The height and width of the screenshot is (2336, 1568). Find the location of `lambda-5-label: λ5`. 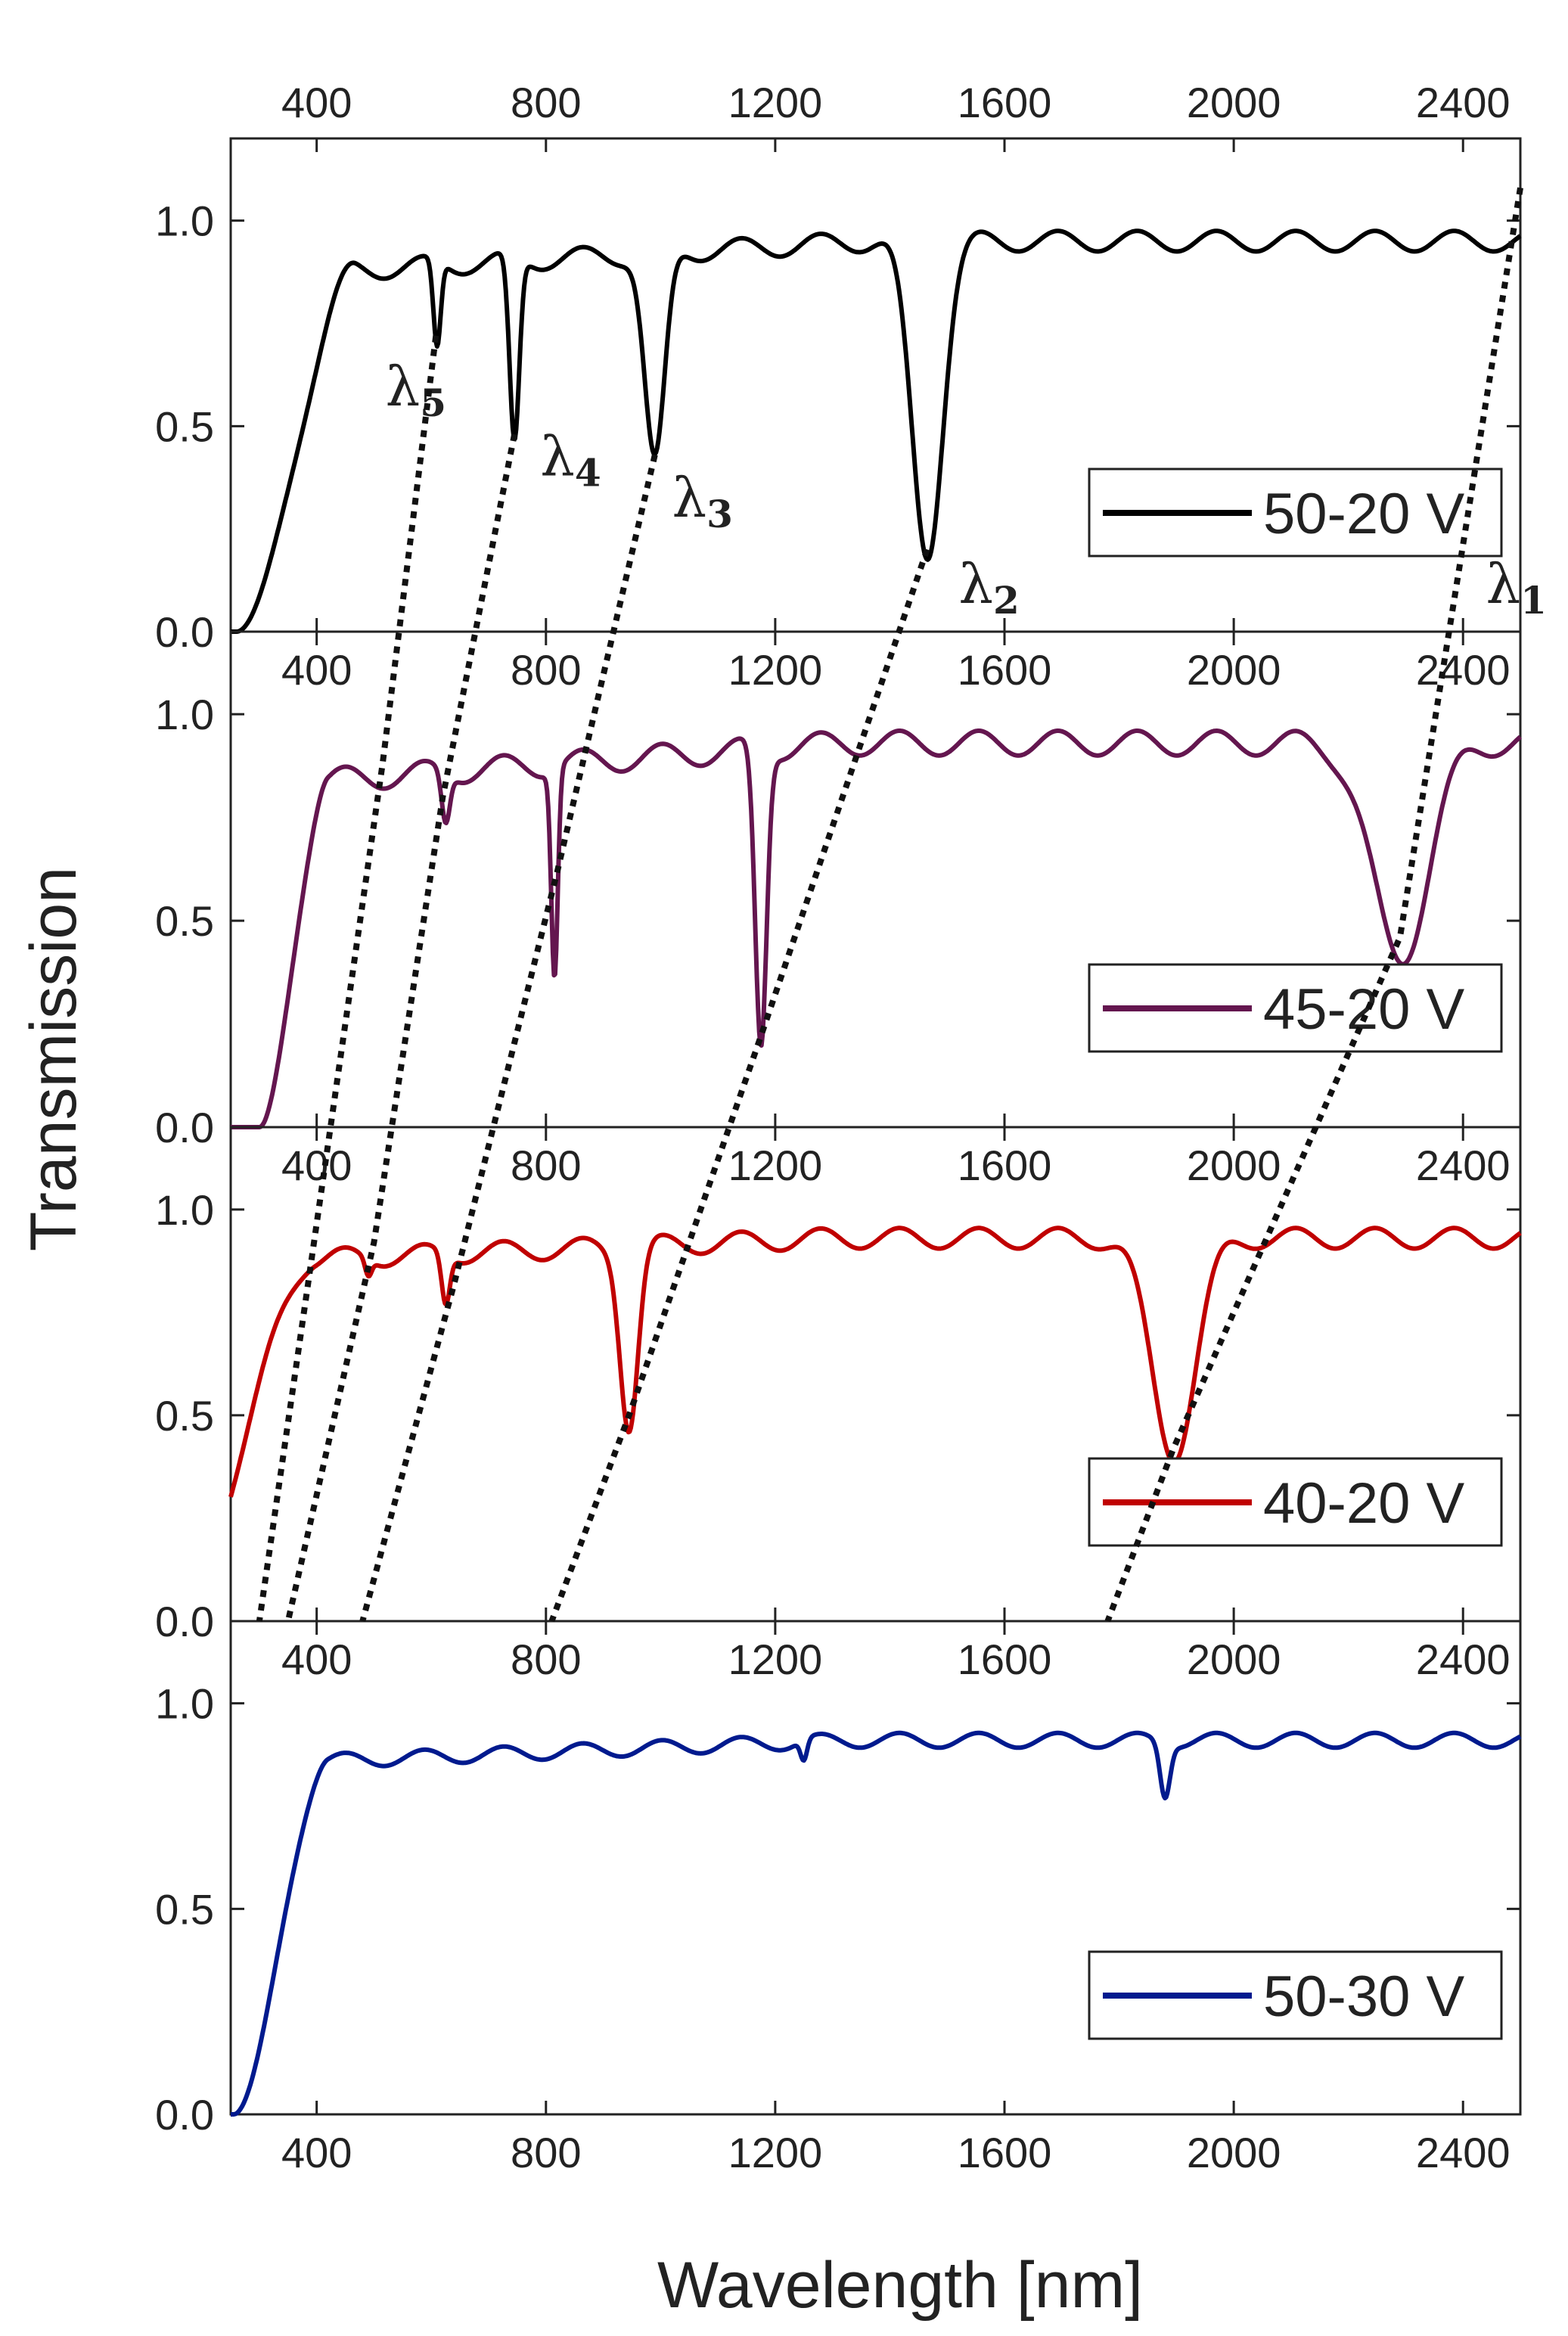

lambda-5-label: λ5 is located at coordinates (416, 390).